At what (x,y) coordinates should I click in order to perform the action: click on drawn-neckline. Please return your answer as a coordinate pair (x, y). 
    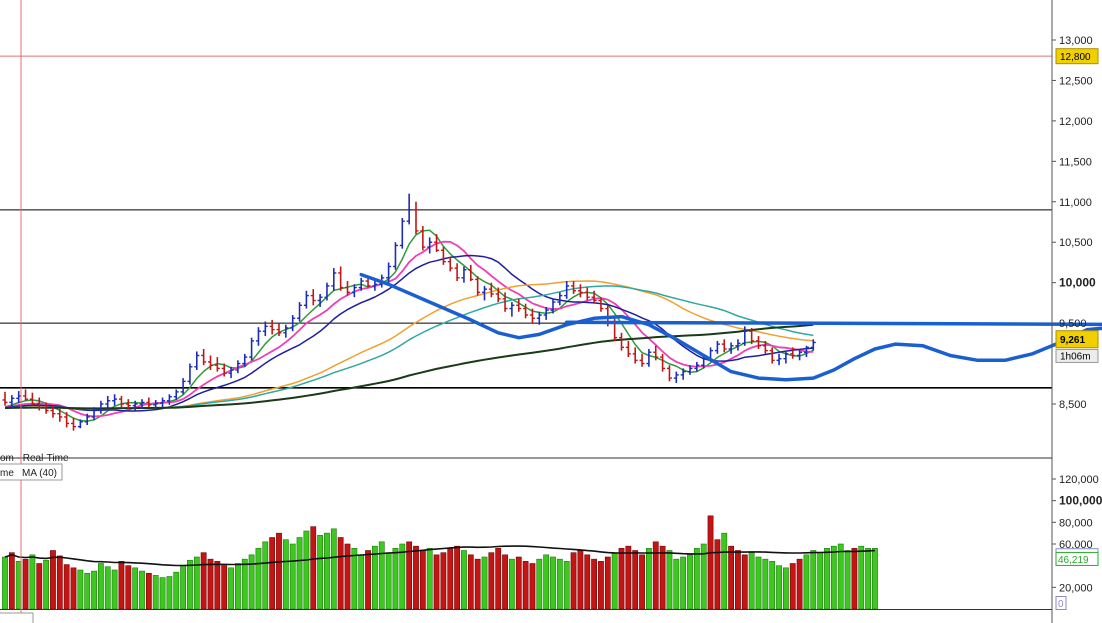
    Looking at the image, I should click on (833, 323).